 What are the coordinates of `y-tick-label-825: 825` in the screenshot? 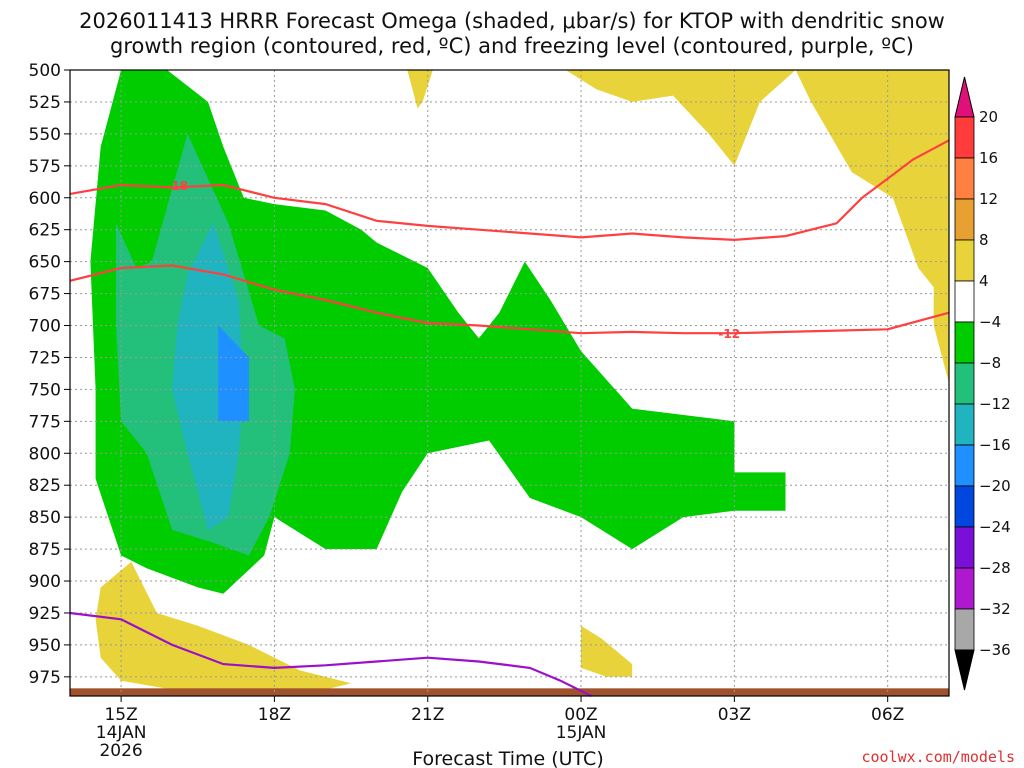 It's located at (45, 486).